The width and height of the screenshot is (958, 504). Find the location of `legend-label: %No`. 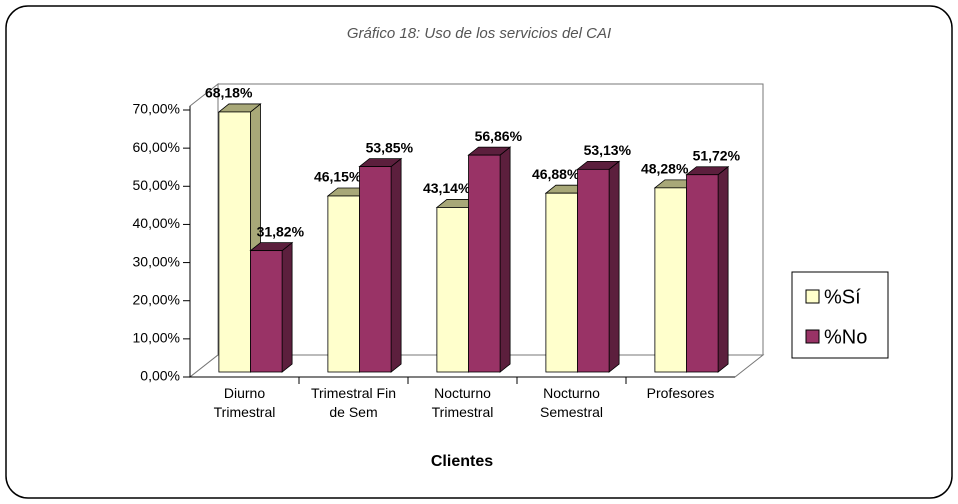

legend-label: %No is located at coordinates (845, 337).